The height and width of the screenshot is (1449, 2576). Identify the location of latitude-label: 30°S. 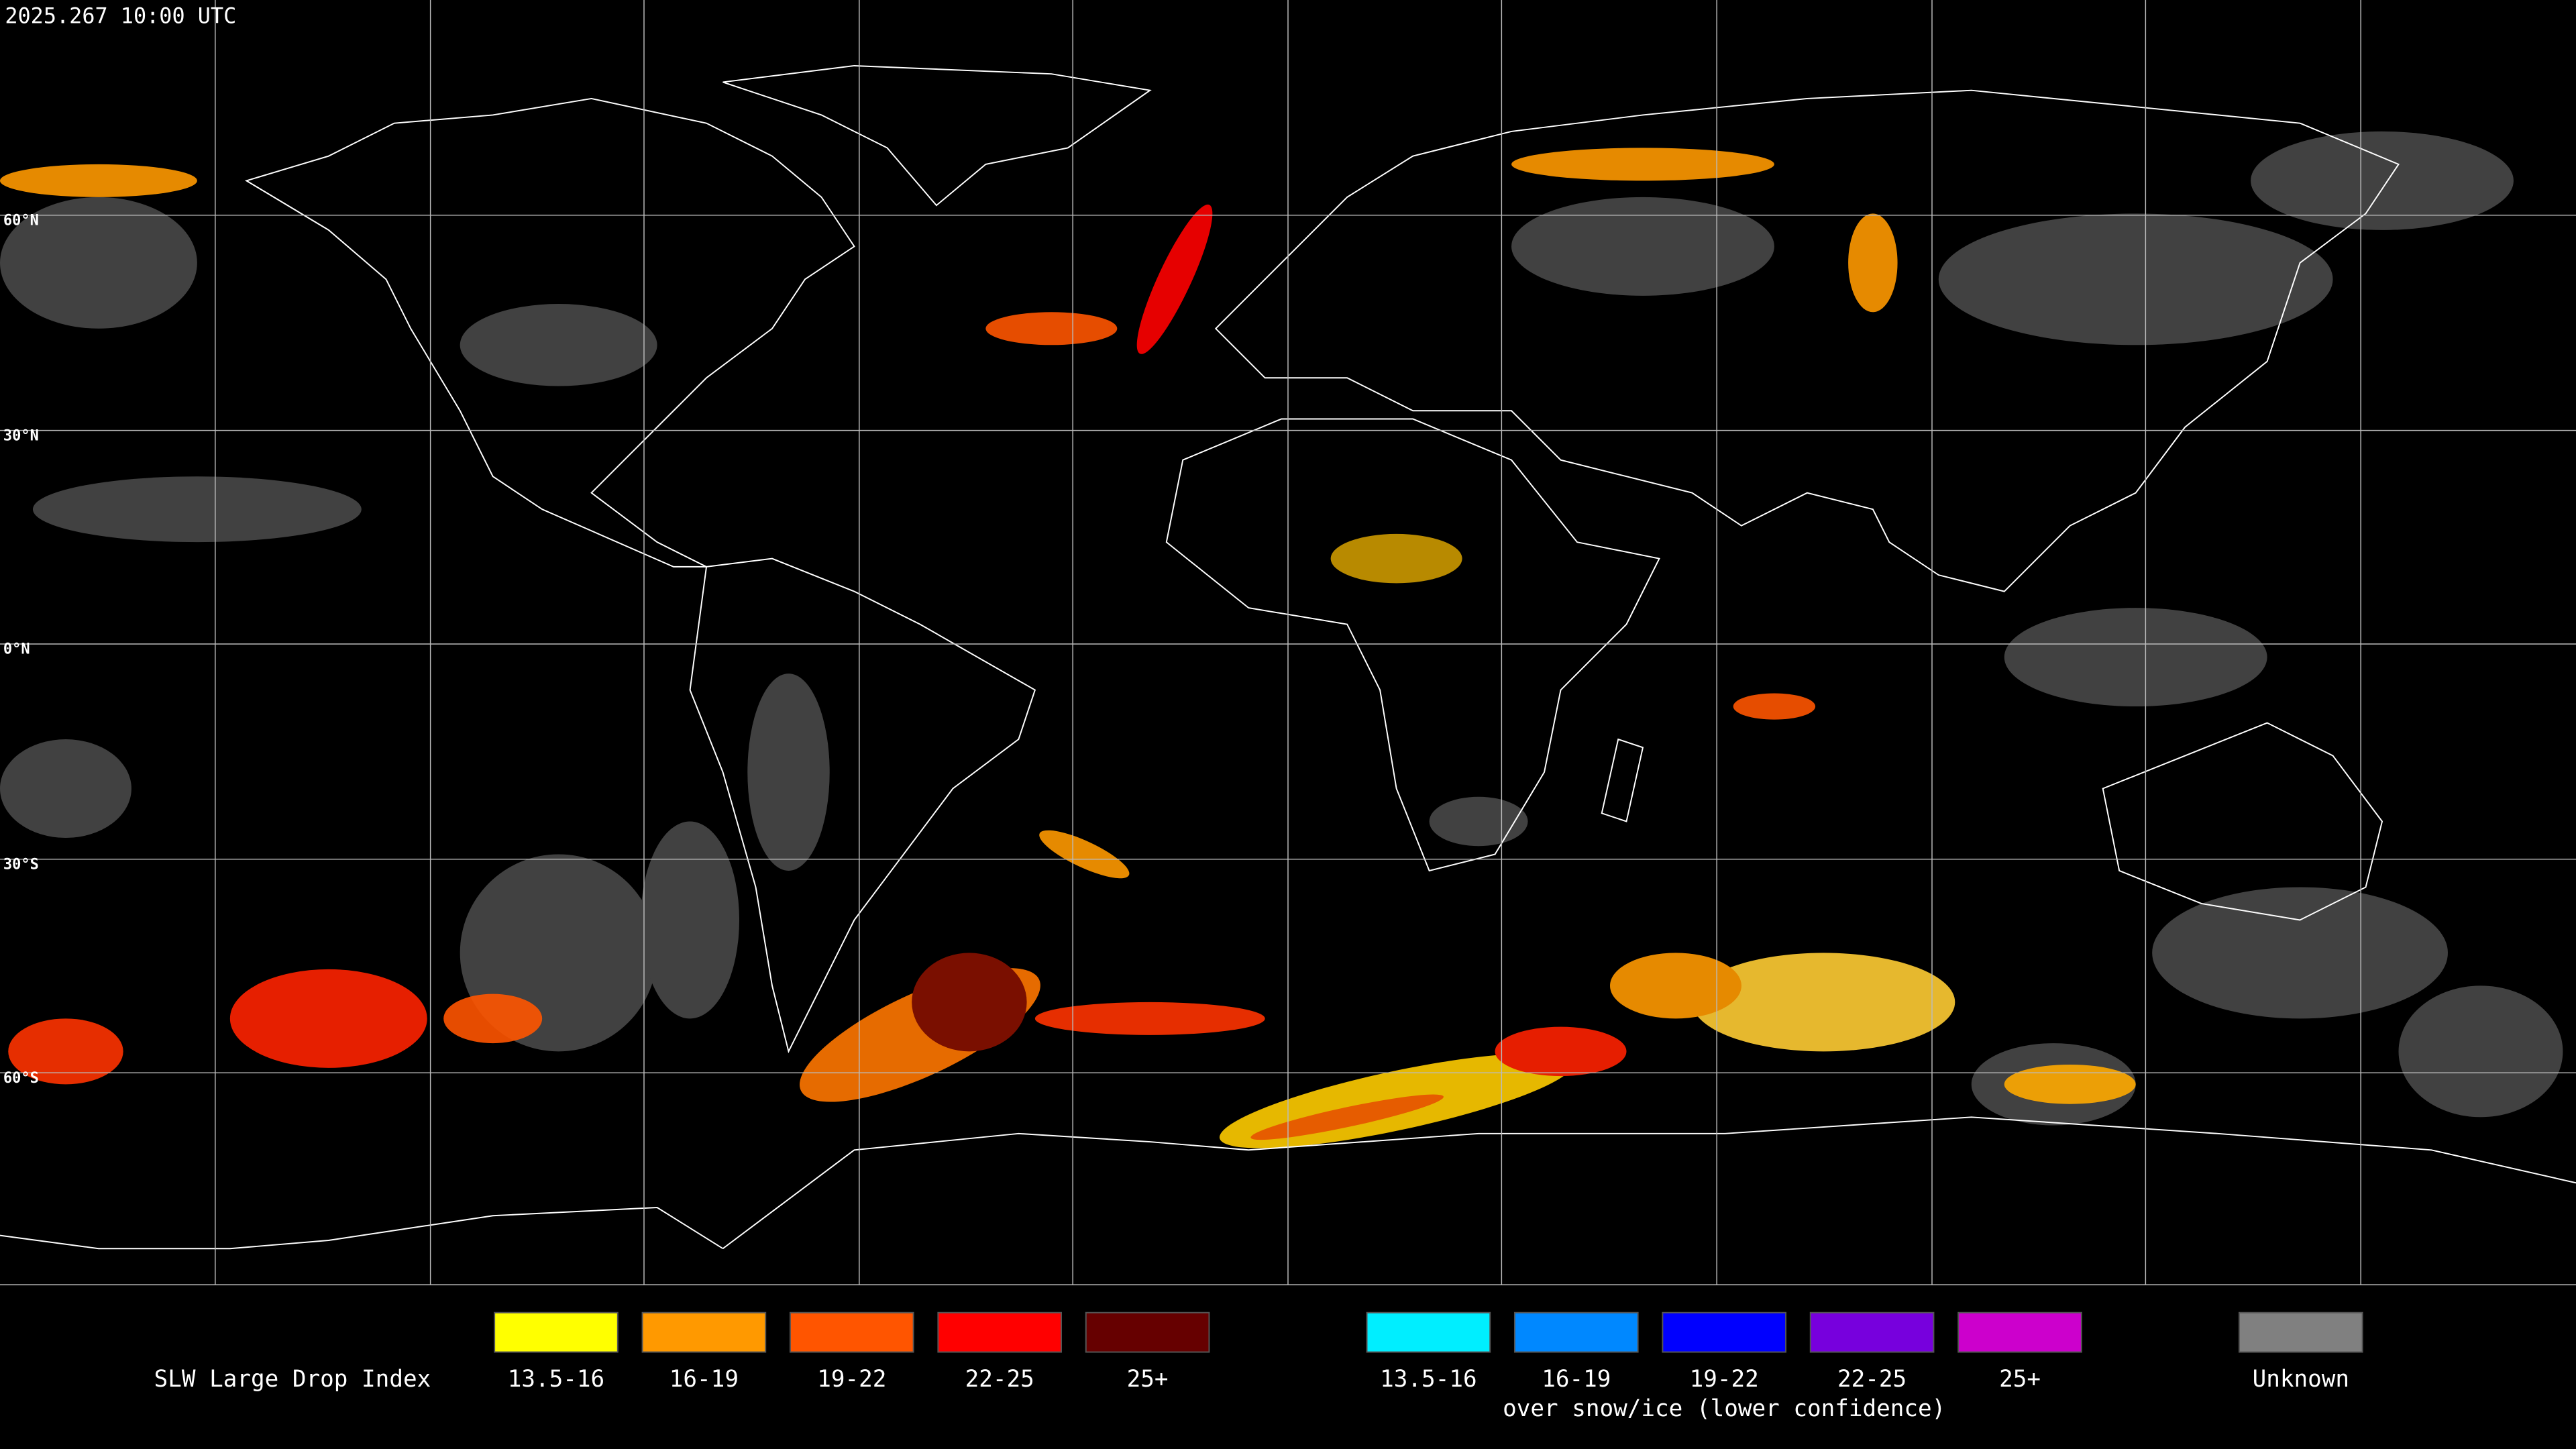
(21, 865).